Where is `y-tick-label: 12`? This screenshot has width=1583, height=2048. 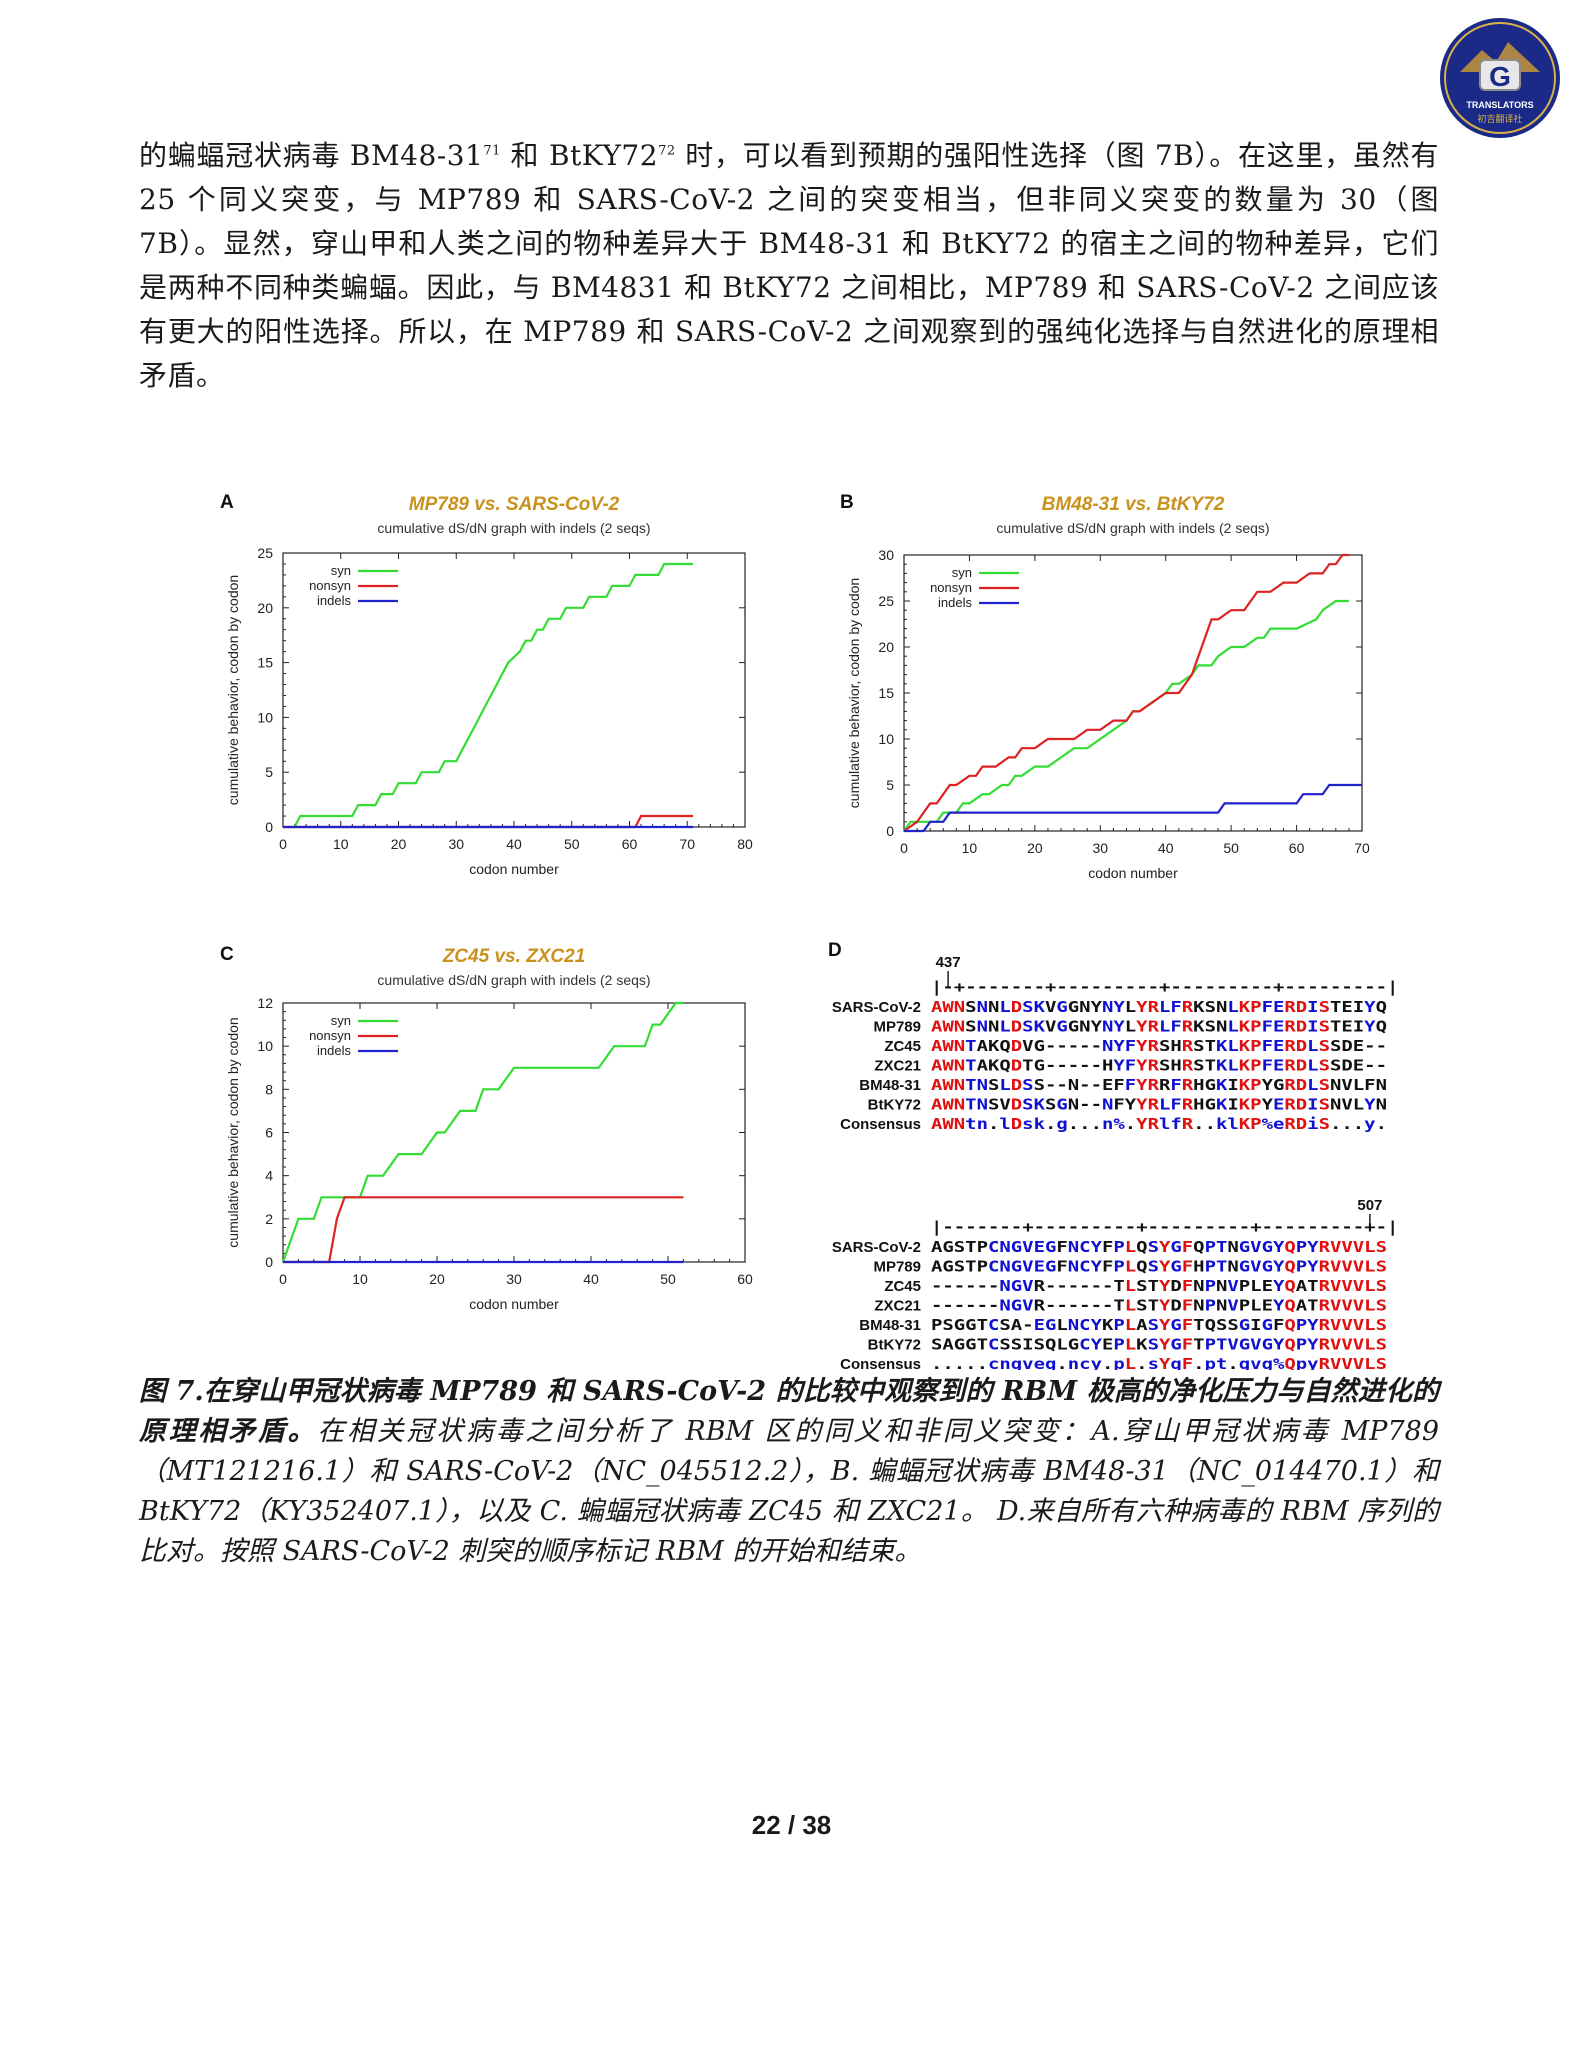 y-tick-label: 12 is located at coordinates (265, 1003).